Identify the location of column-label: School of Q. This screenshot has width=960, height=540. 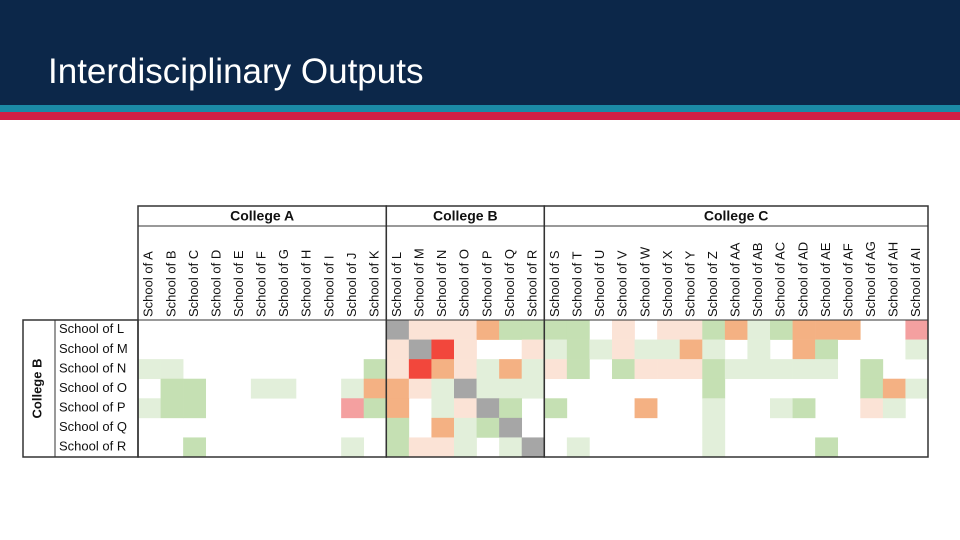
(509, 283).